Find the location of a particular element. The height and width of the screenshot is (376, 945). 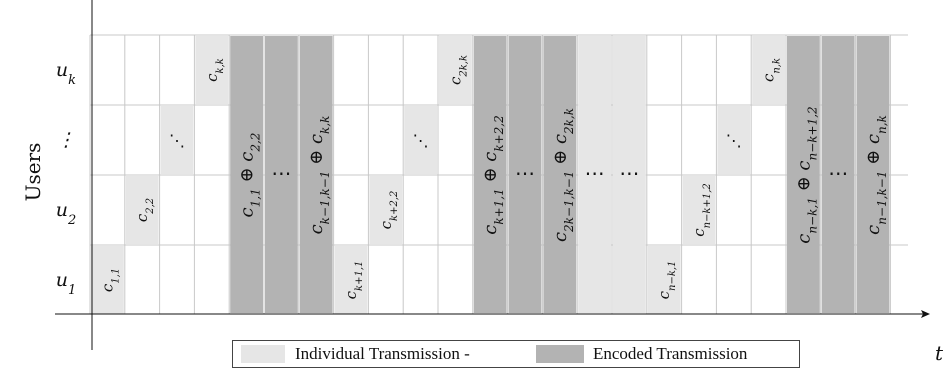

user-label: ⋮ is located at coordinates (66, 140).